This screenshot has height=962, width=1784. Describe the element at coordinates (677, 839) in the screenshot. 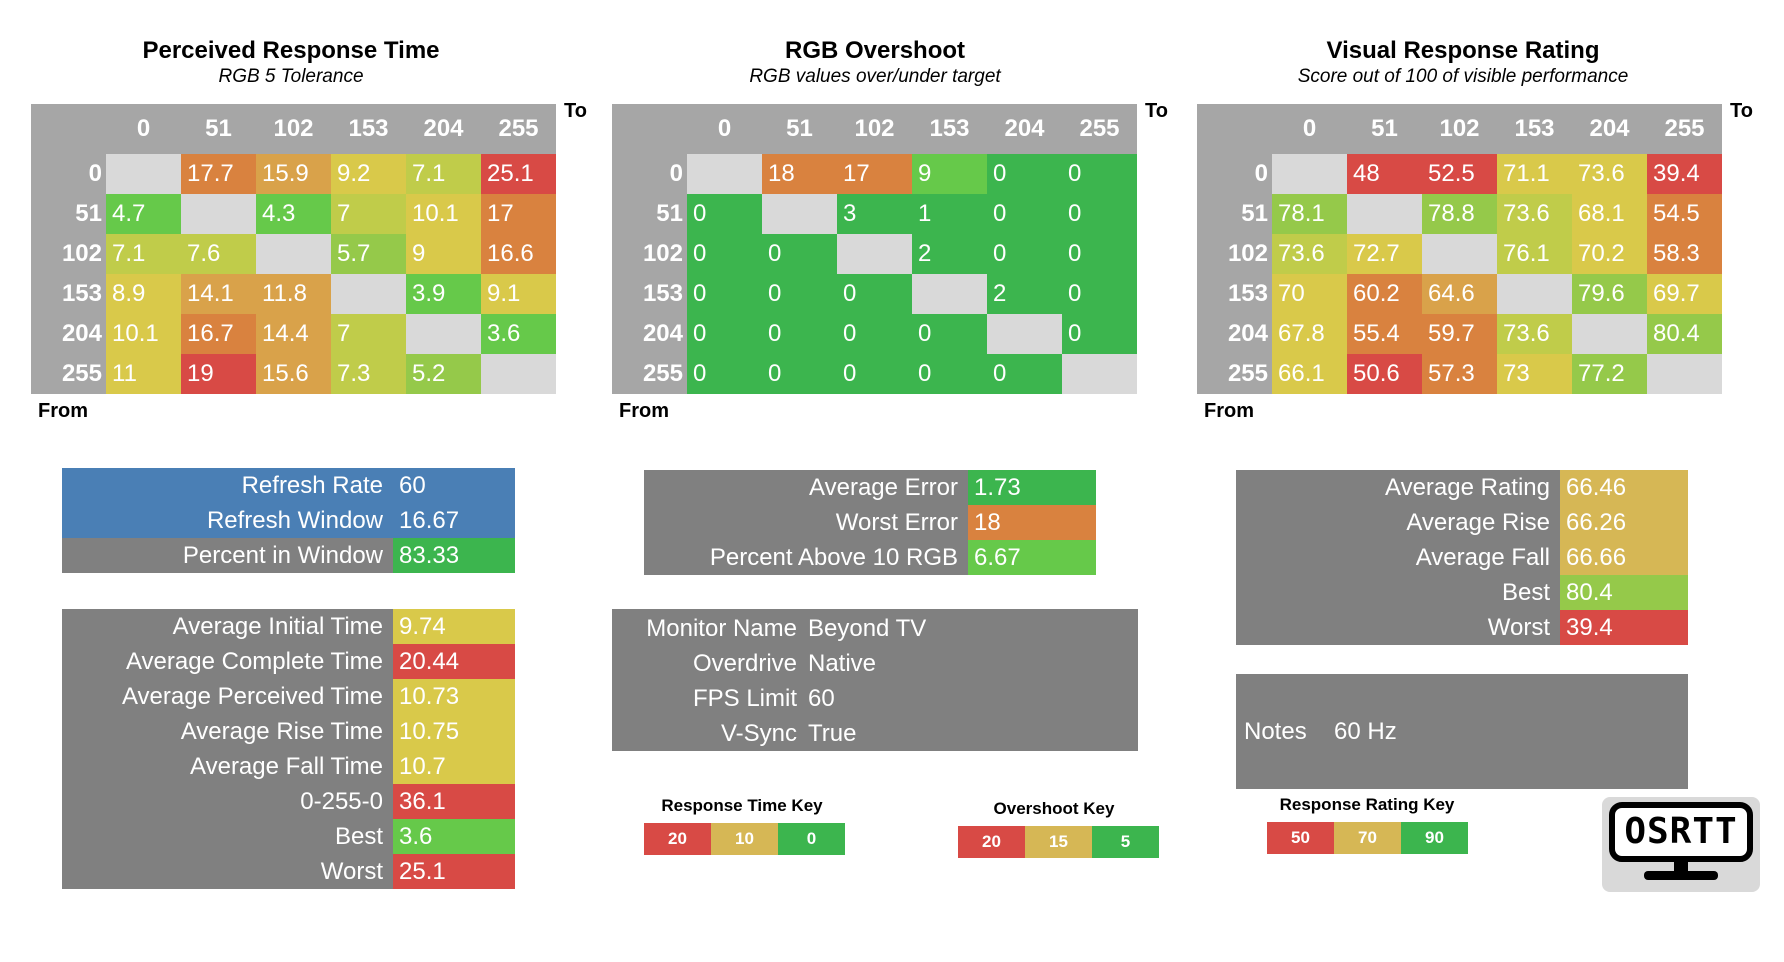

I see `key-cell: 20` at that location.